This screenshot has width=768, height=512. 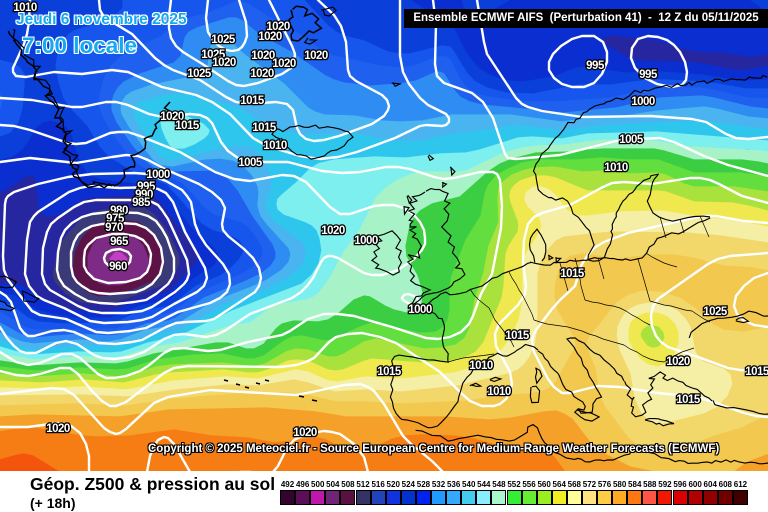 I want to click on svg-text: 965, so click(x=119, y=242).